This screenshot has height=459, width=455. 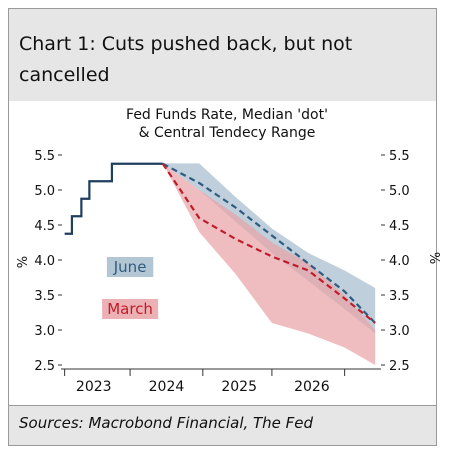 I want to click on y-tick-label-right: 3.5, so click(x=399, y=296).